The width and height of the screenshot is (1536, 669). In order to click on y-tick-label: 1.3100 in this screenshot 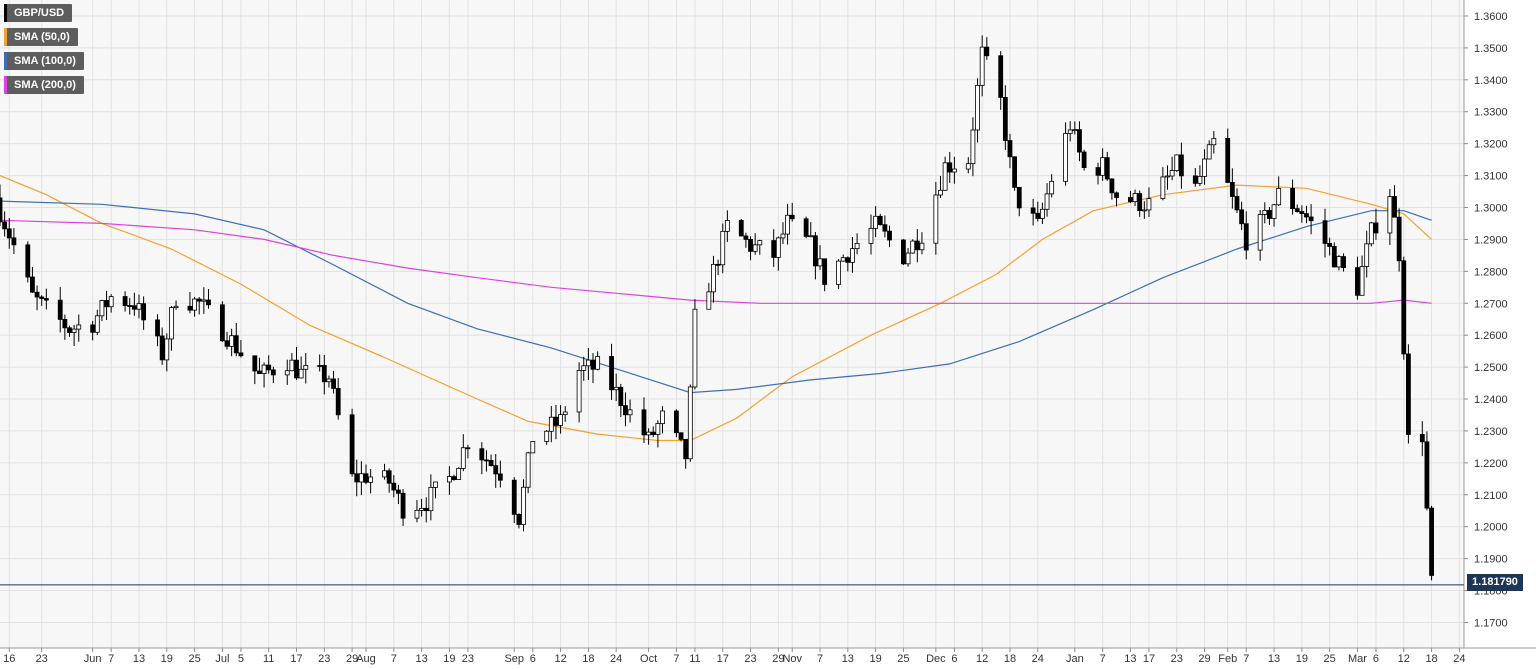, I will do `click(1491, 177)`.